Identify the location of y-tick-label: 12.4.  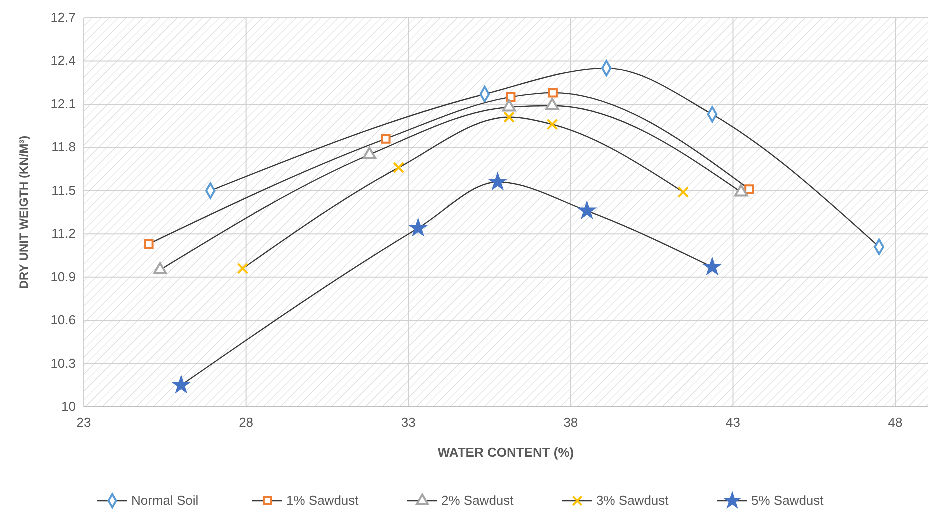
(63, 60).